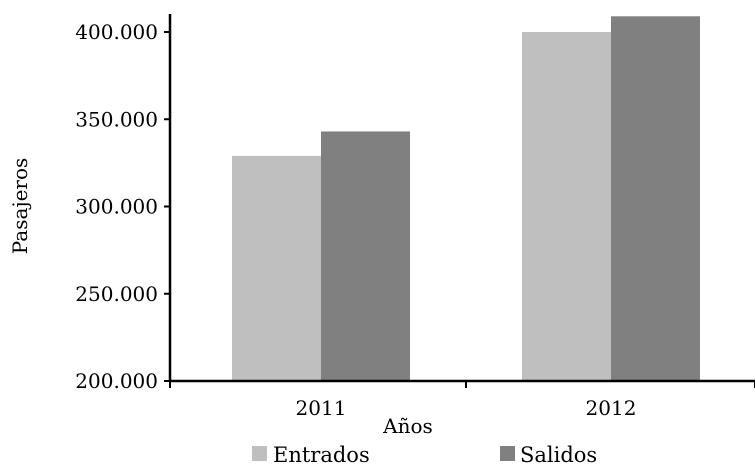 Image resolution: width=755 pixels, height=466 pixels. I want to click on legend-label: Salidos, so click(558, 454).